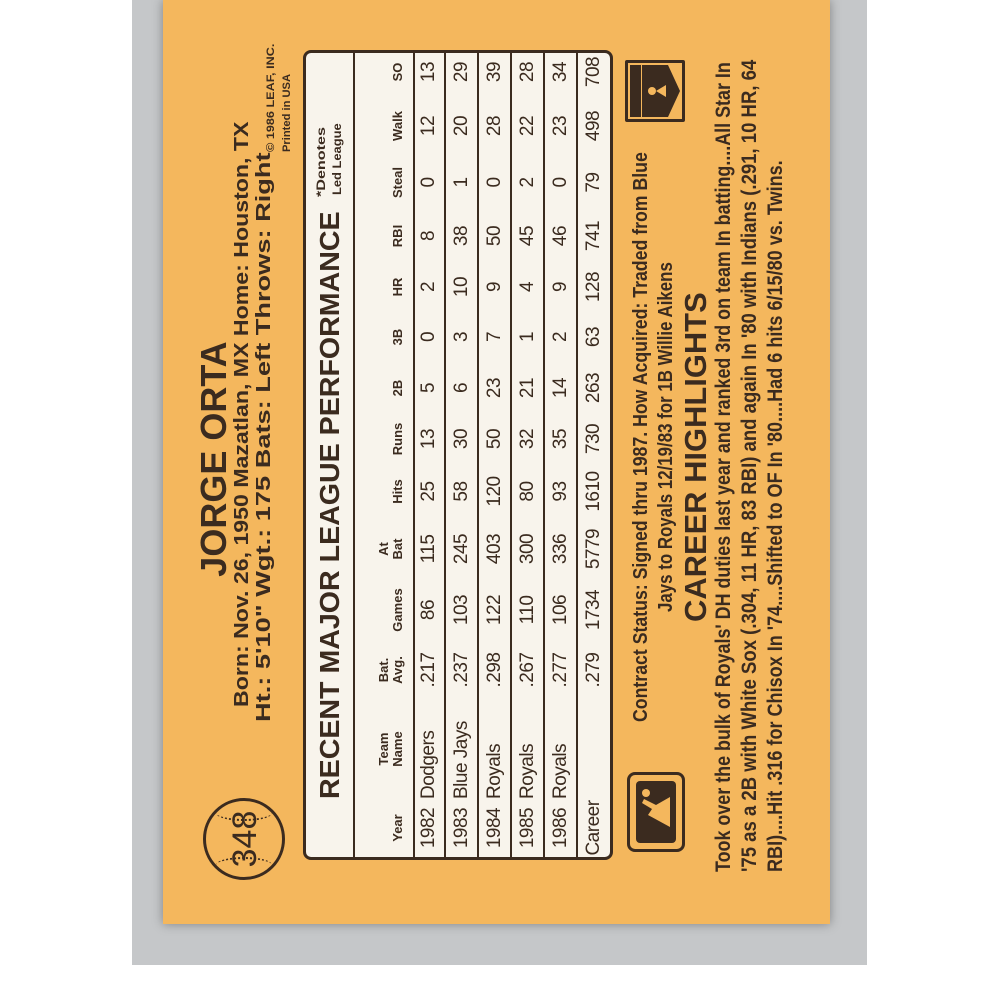 The width and height of the screenshot is (1000, 1000). What do you see at coordinates (527, 670) in the screenshot?
I see `table-cell: .267` at bounding box center [527, 670].